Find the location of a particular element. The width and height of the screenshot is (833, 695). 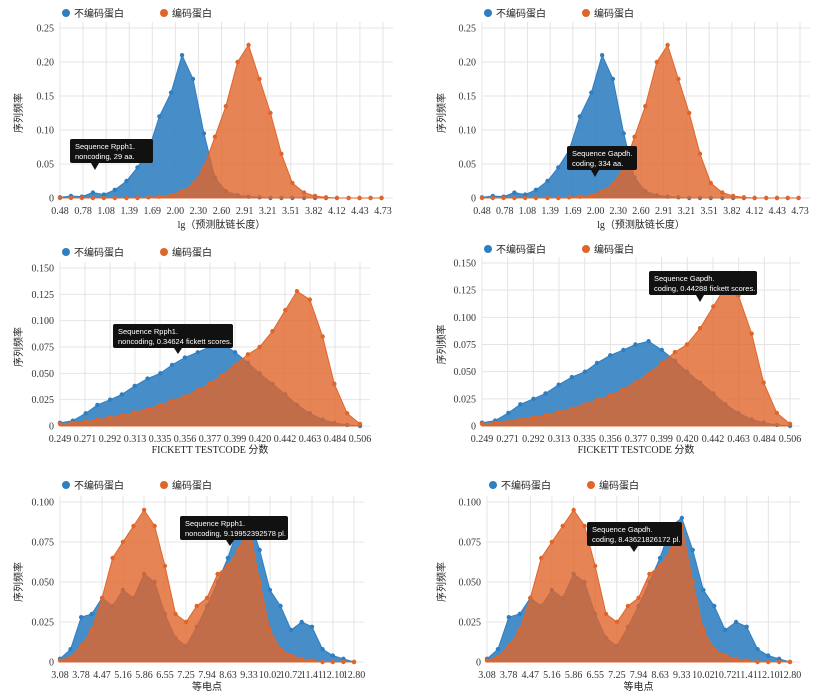

x-tick-label: 8.63 is located at coordinates (660, 675).